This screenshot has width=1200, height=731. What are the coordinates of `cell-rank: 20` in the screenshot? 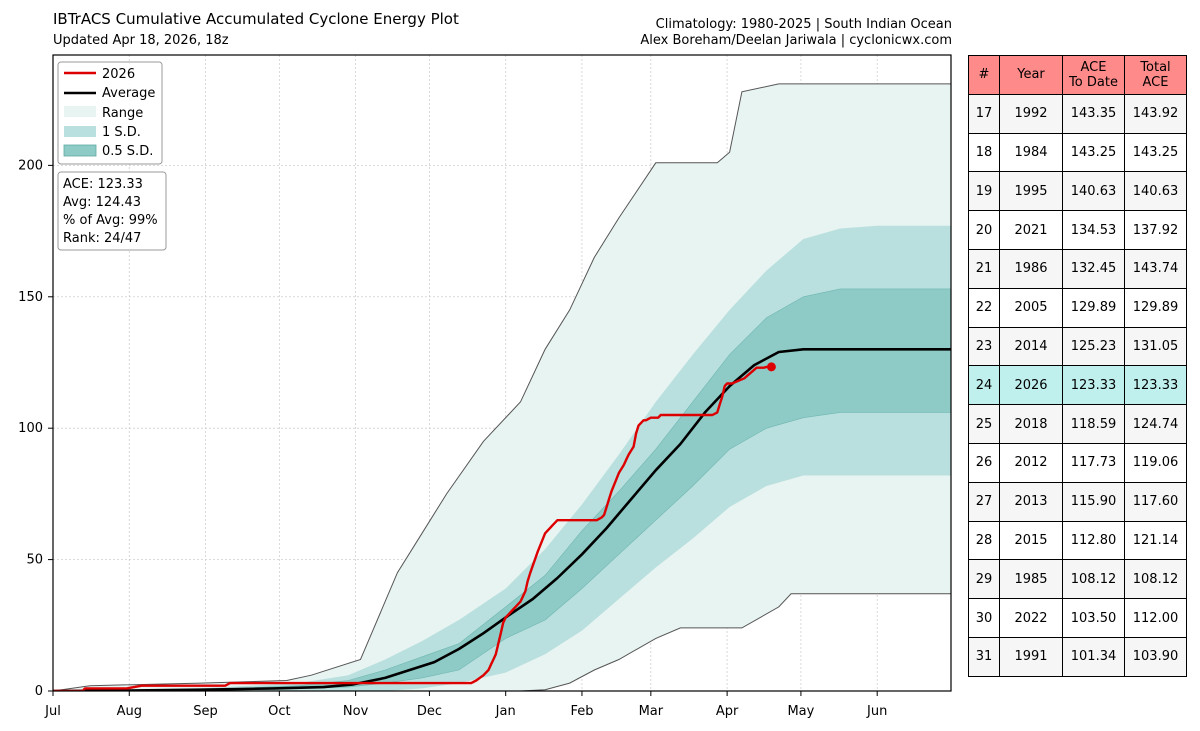 It's located at (984, 230).